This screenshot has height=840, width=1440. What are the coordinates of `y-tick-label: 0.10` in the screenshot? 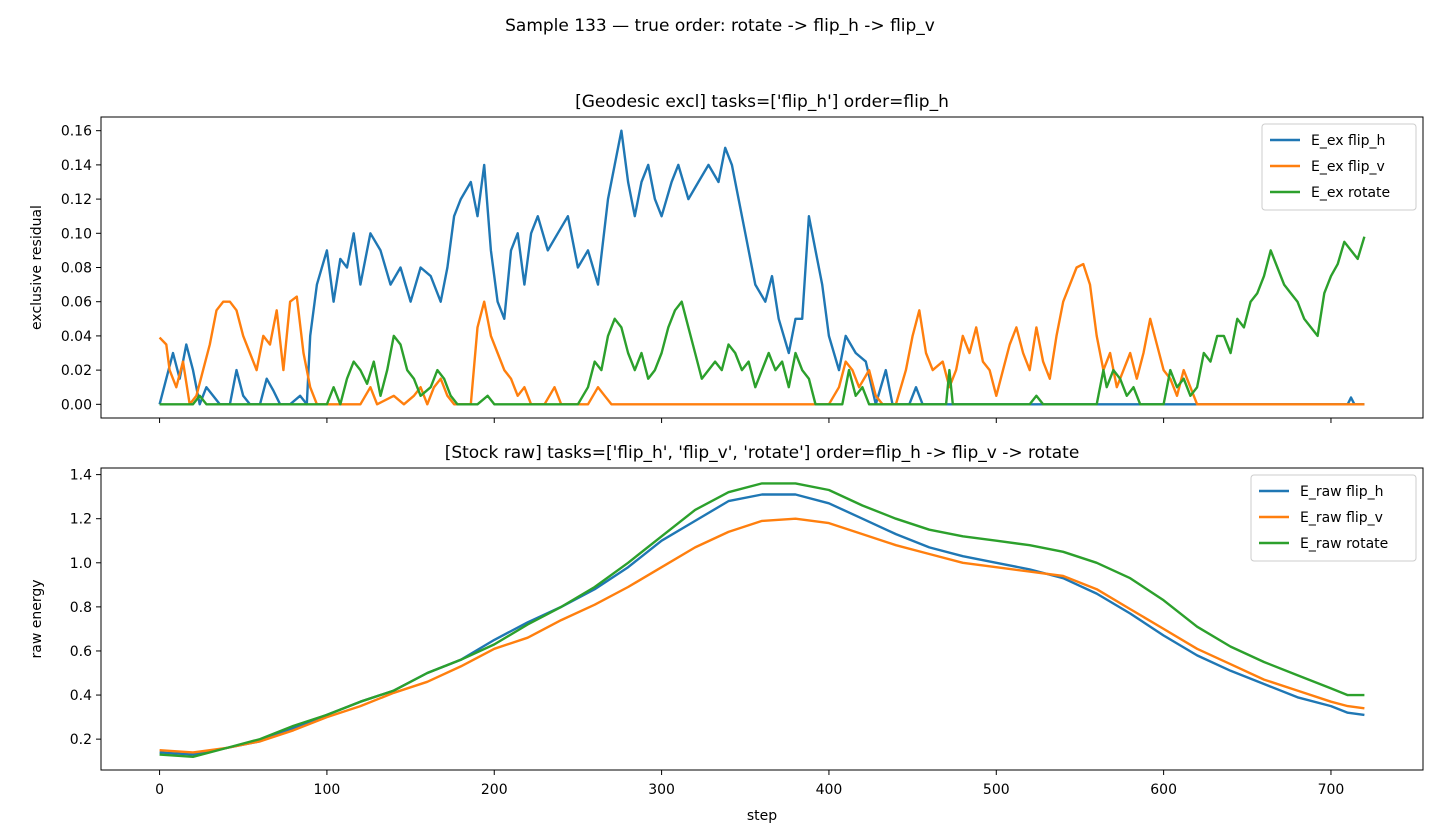 It's located at (76, 234).